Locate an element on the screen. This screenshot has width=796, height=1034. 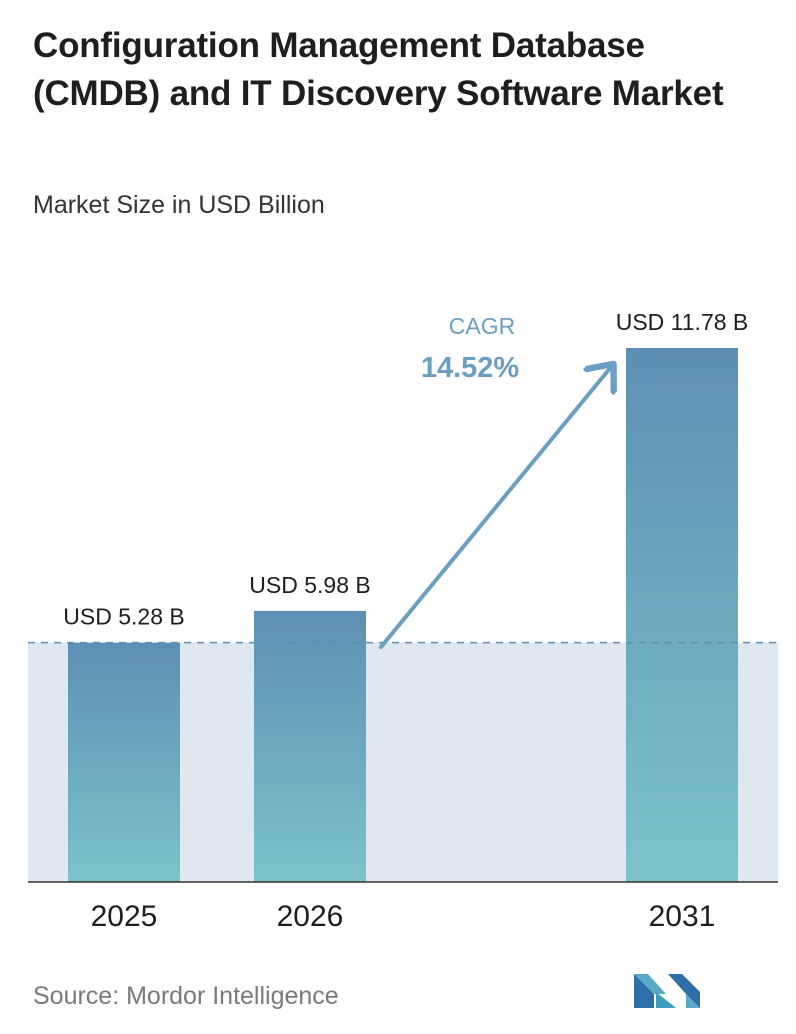
data-label-2025: USD 5.28 B is located at coordinates (123, 617).